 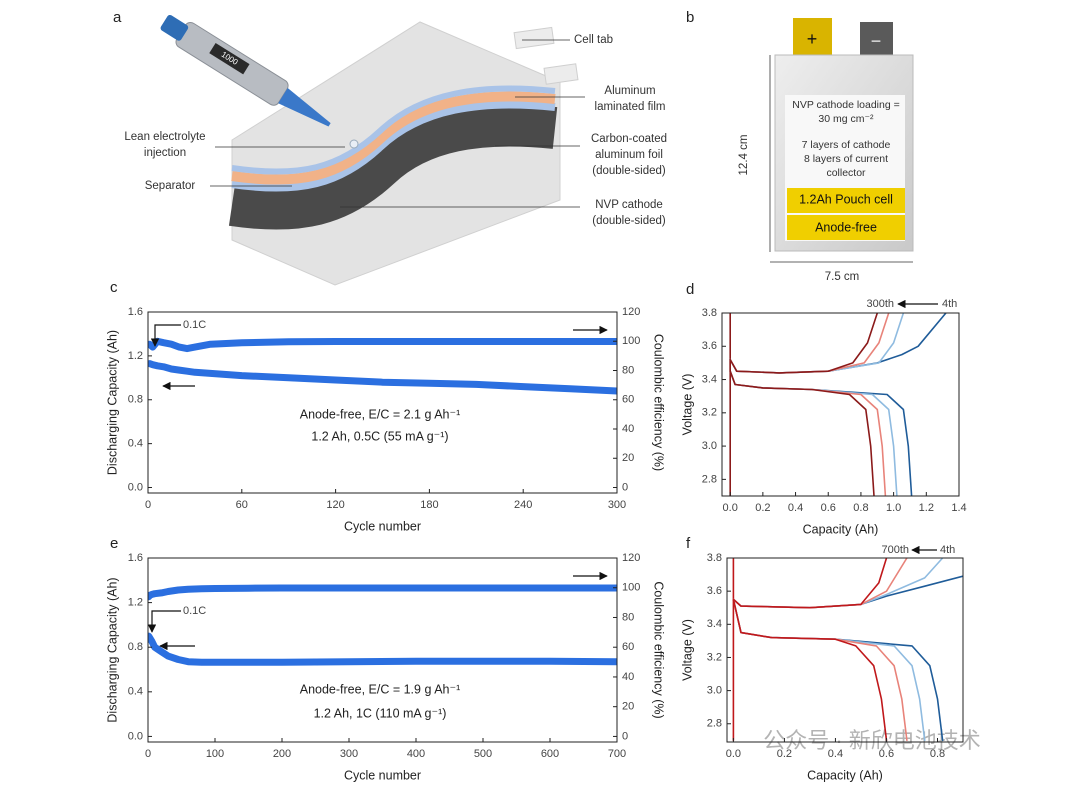 What do you see at coordinates (114, 543) in the screenshot?
I see `panel-label: e` at bounding box center [114, 543].